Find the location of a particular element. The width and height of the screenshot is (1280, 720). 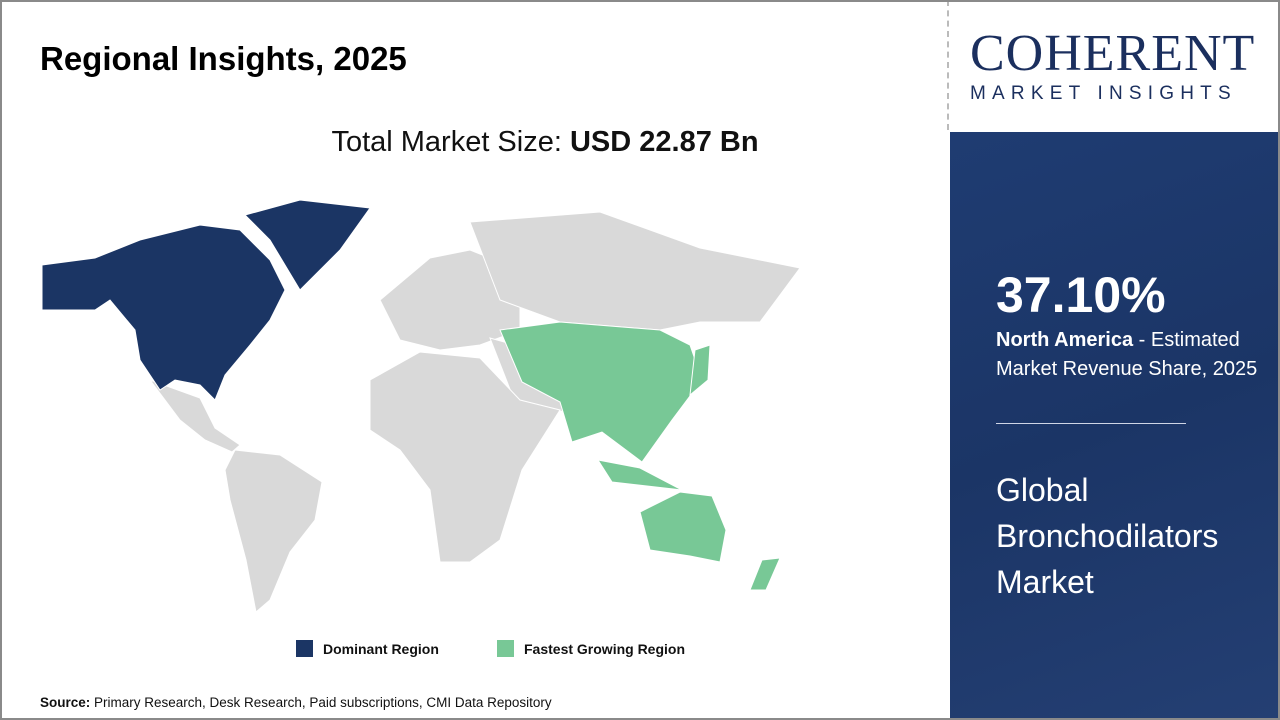

map-south-america is located at coordinates (273, 531).